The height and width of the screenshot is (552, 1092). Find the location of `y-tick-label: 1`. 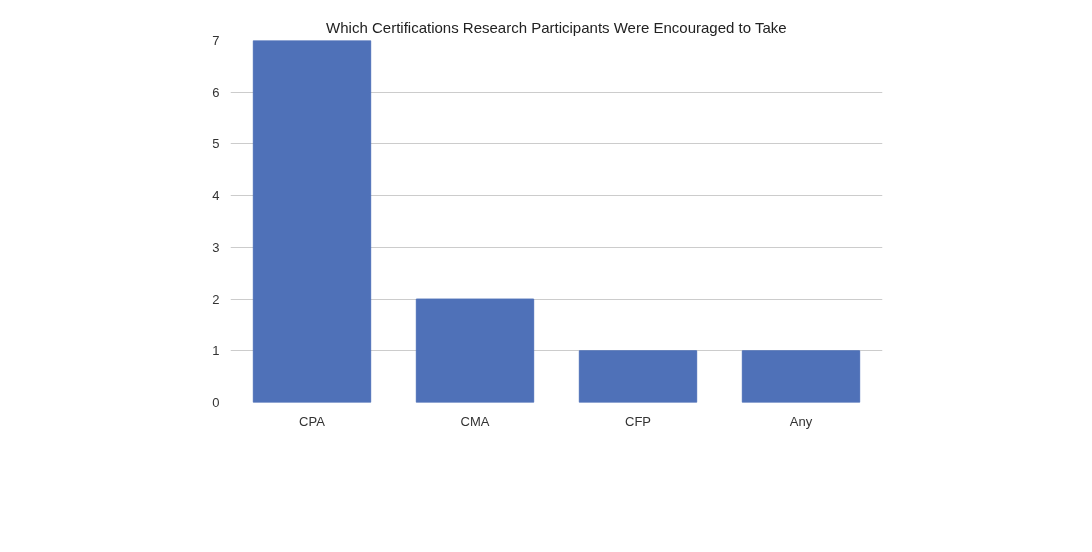

y-tick-label: 1 is located at coordinates (216, 351).